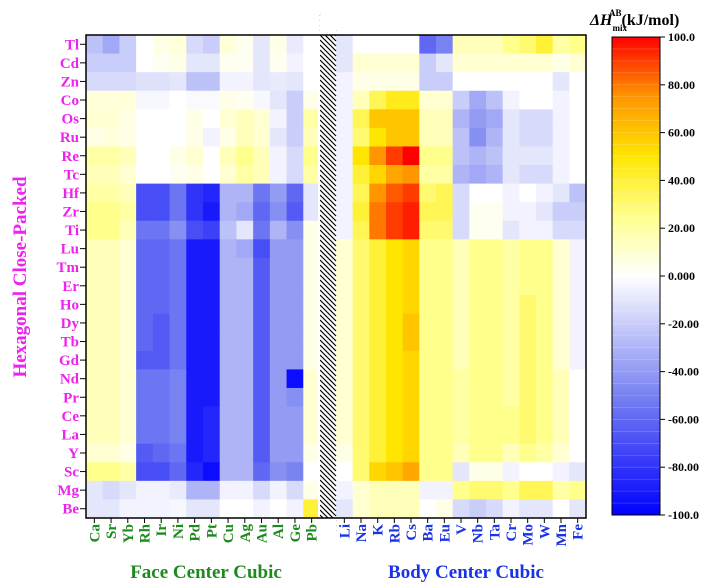 The width and height of the screenshot is (718, 585). Describe the element at coordinates (69, 138) in the screenshot. I see `row-label: Ru` at that location.